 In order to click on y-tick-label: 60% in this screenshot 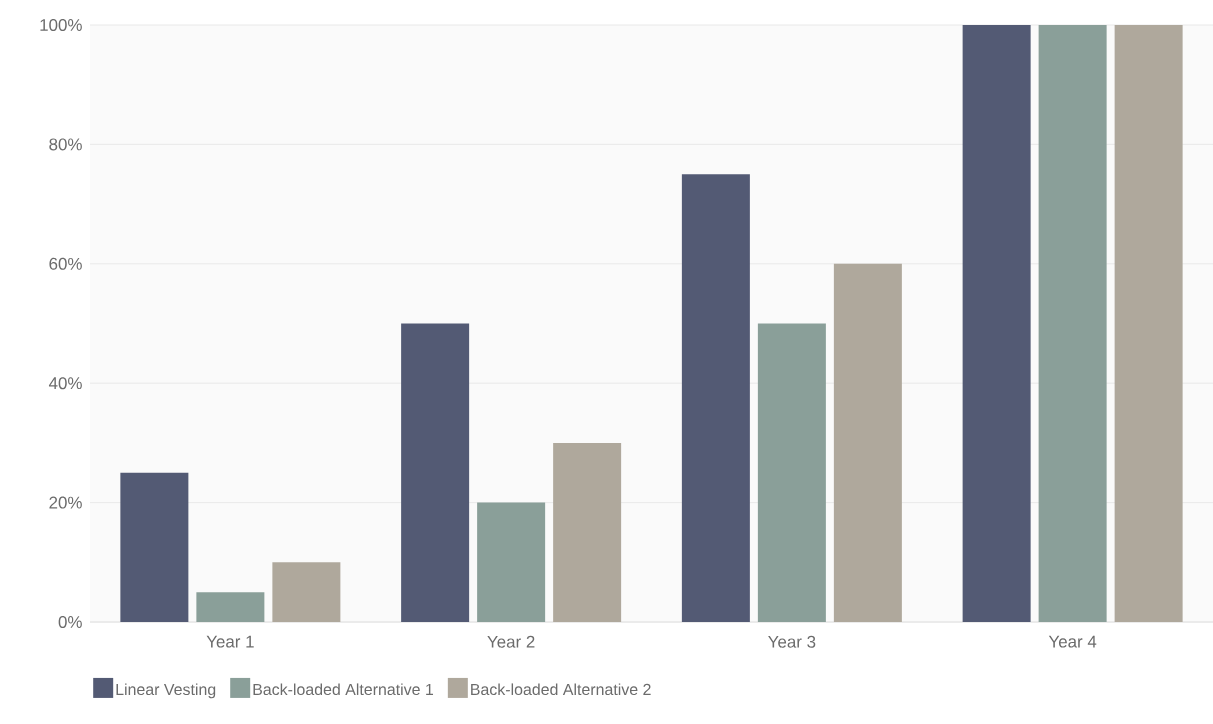, I will do `click(65, 263)`.